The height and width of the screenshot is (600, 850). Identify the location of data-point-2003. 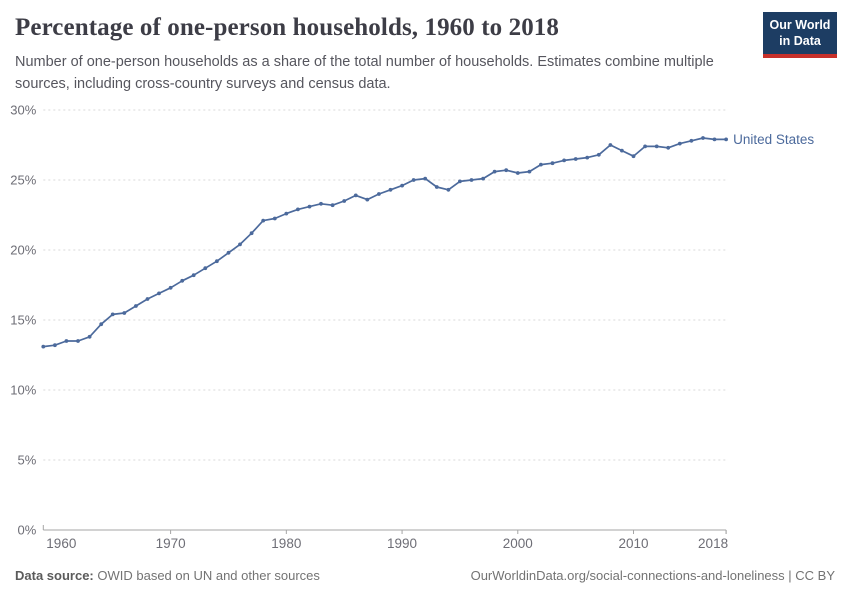
(552, 163).